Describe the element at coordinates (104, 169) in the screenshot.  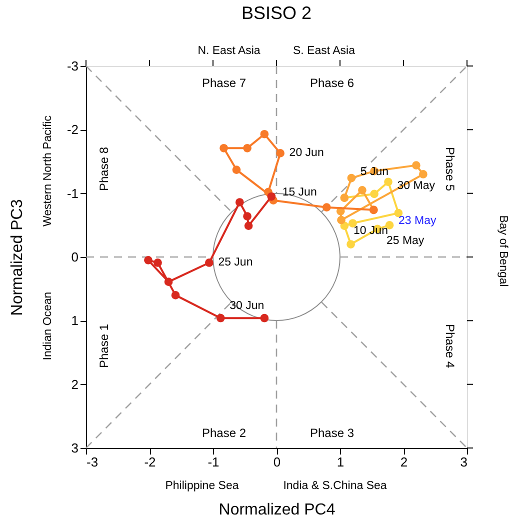
I see `annotation: Phase 8` at that location.